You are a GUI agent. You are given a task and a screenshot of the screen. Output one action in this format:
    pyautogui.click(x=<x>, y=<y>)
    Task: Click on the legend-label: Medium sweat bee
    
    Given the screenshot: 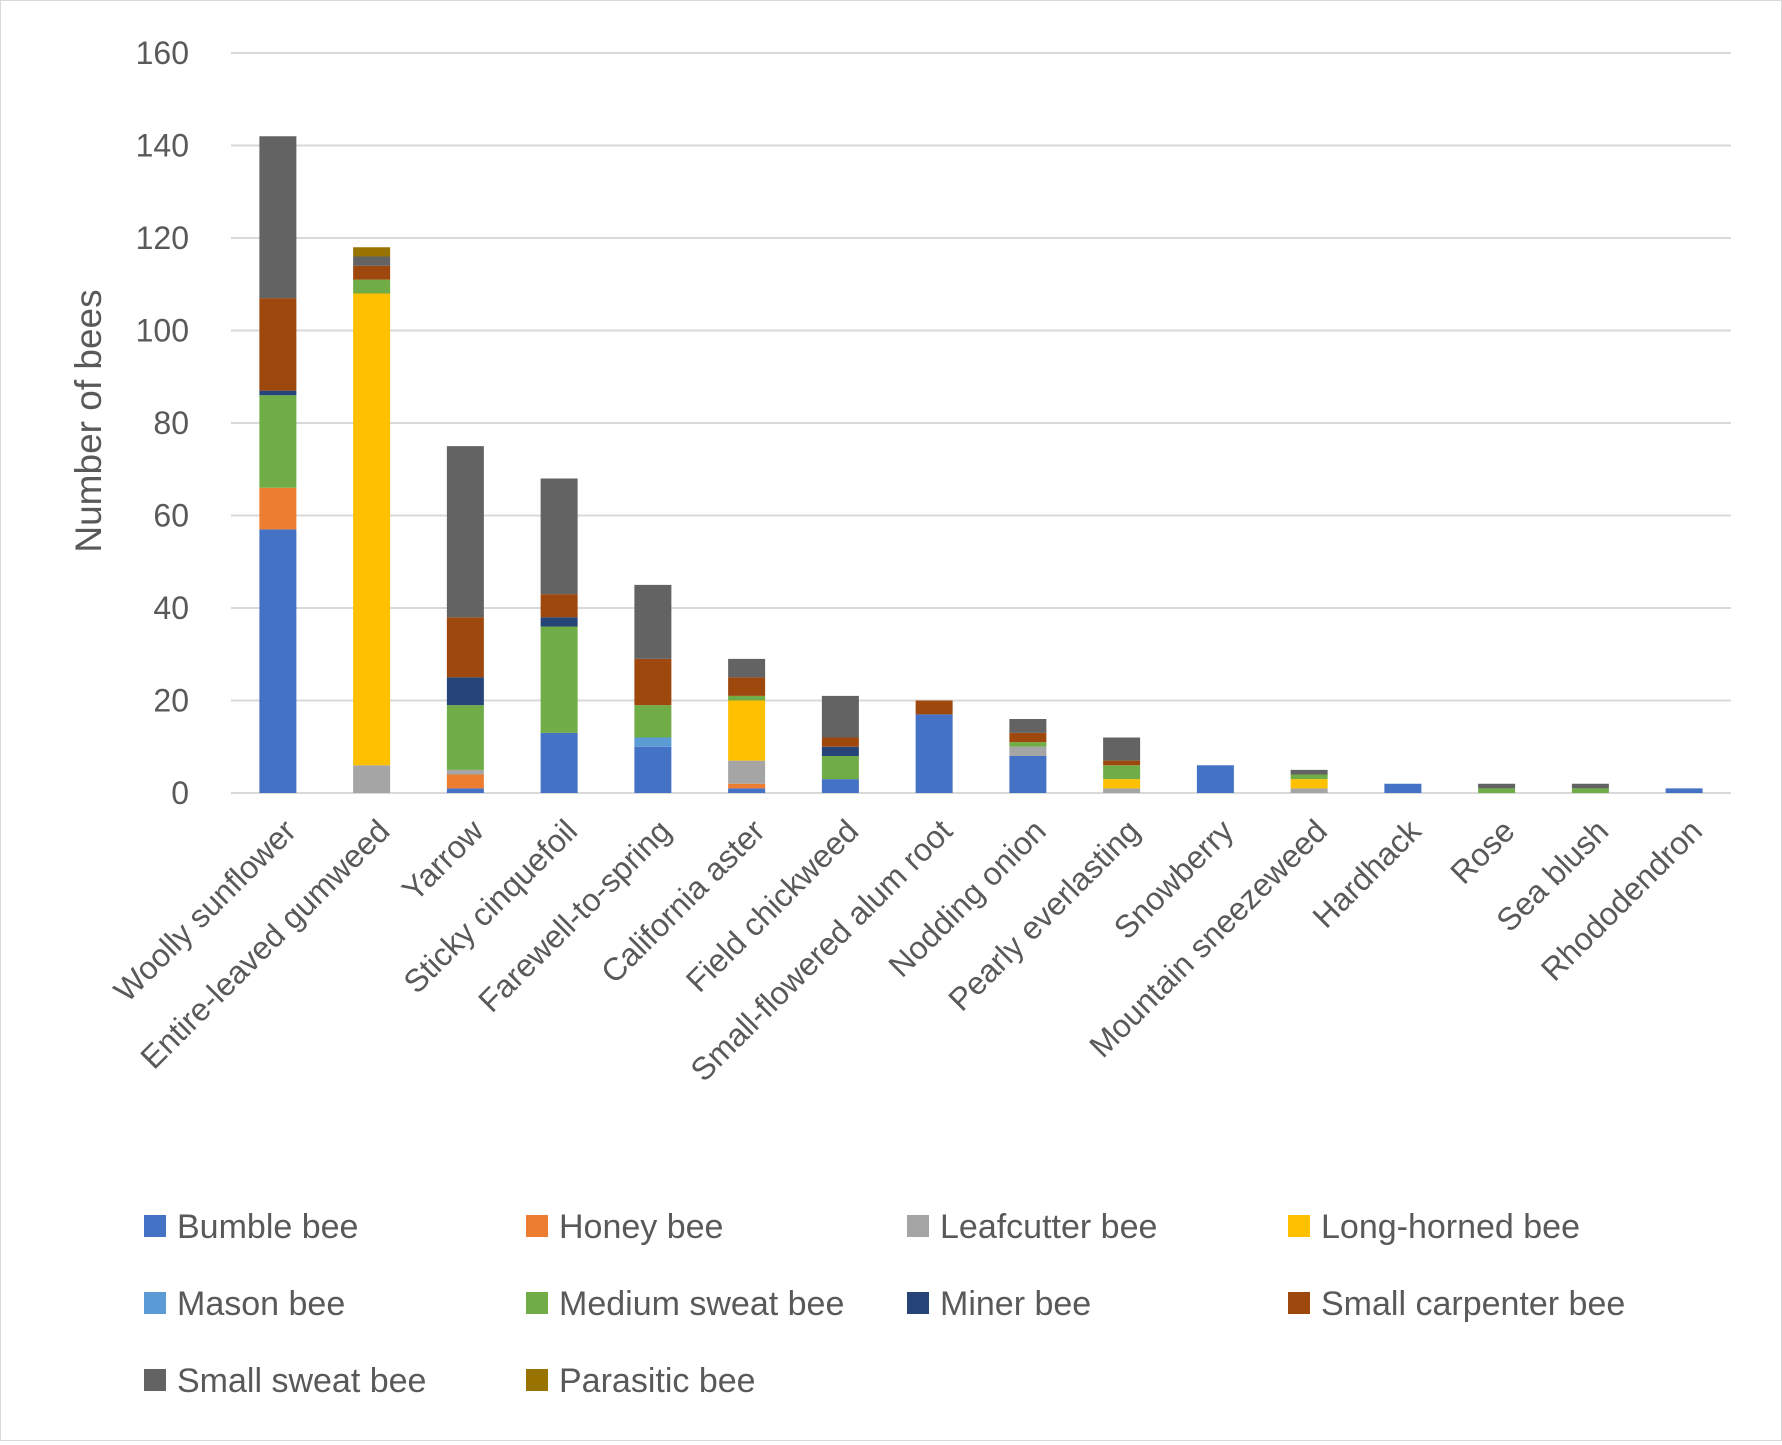 What is the action you would take?
    pyautogui.click(x=701, y=1304)
    